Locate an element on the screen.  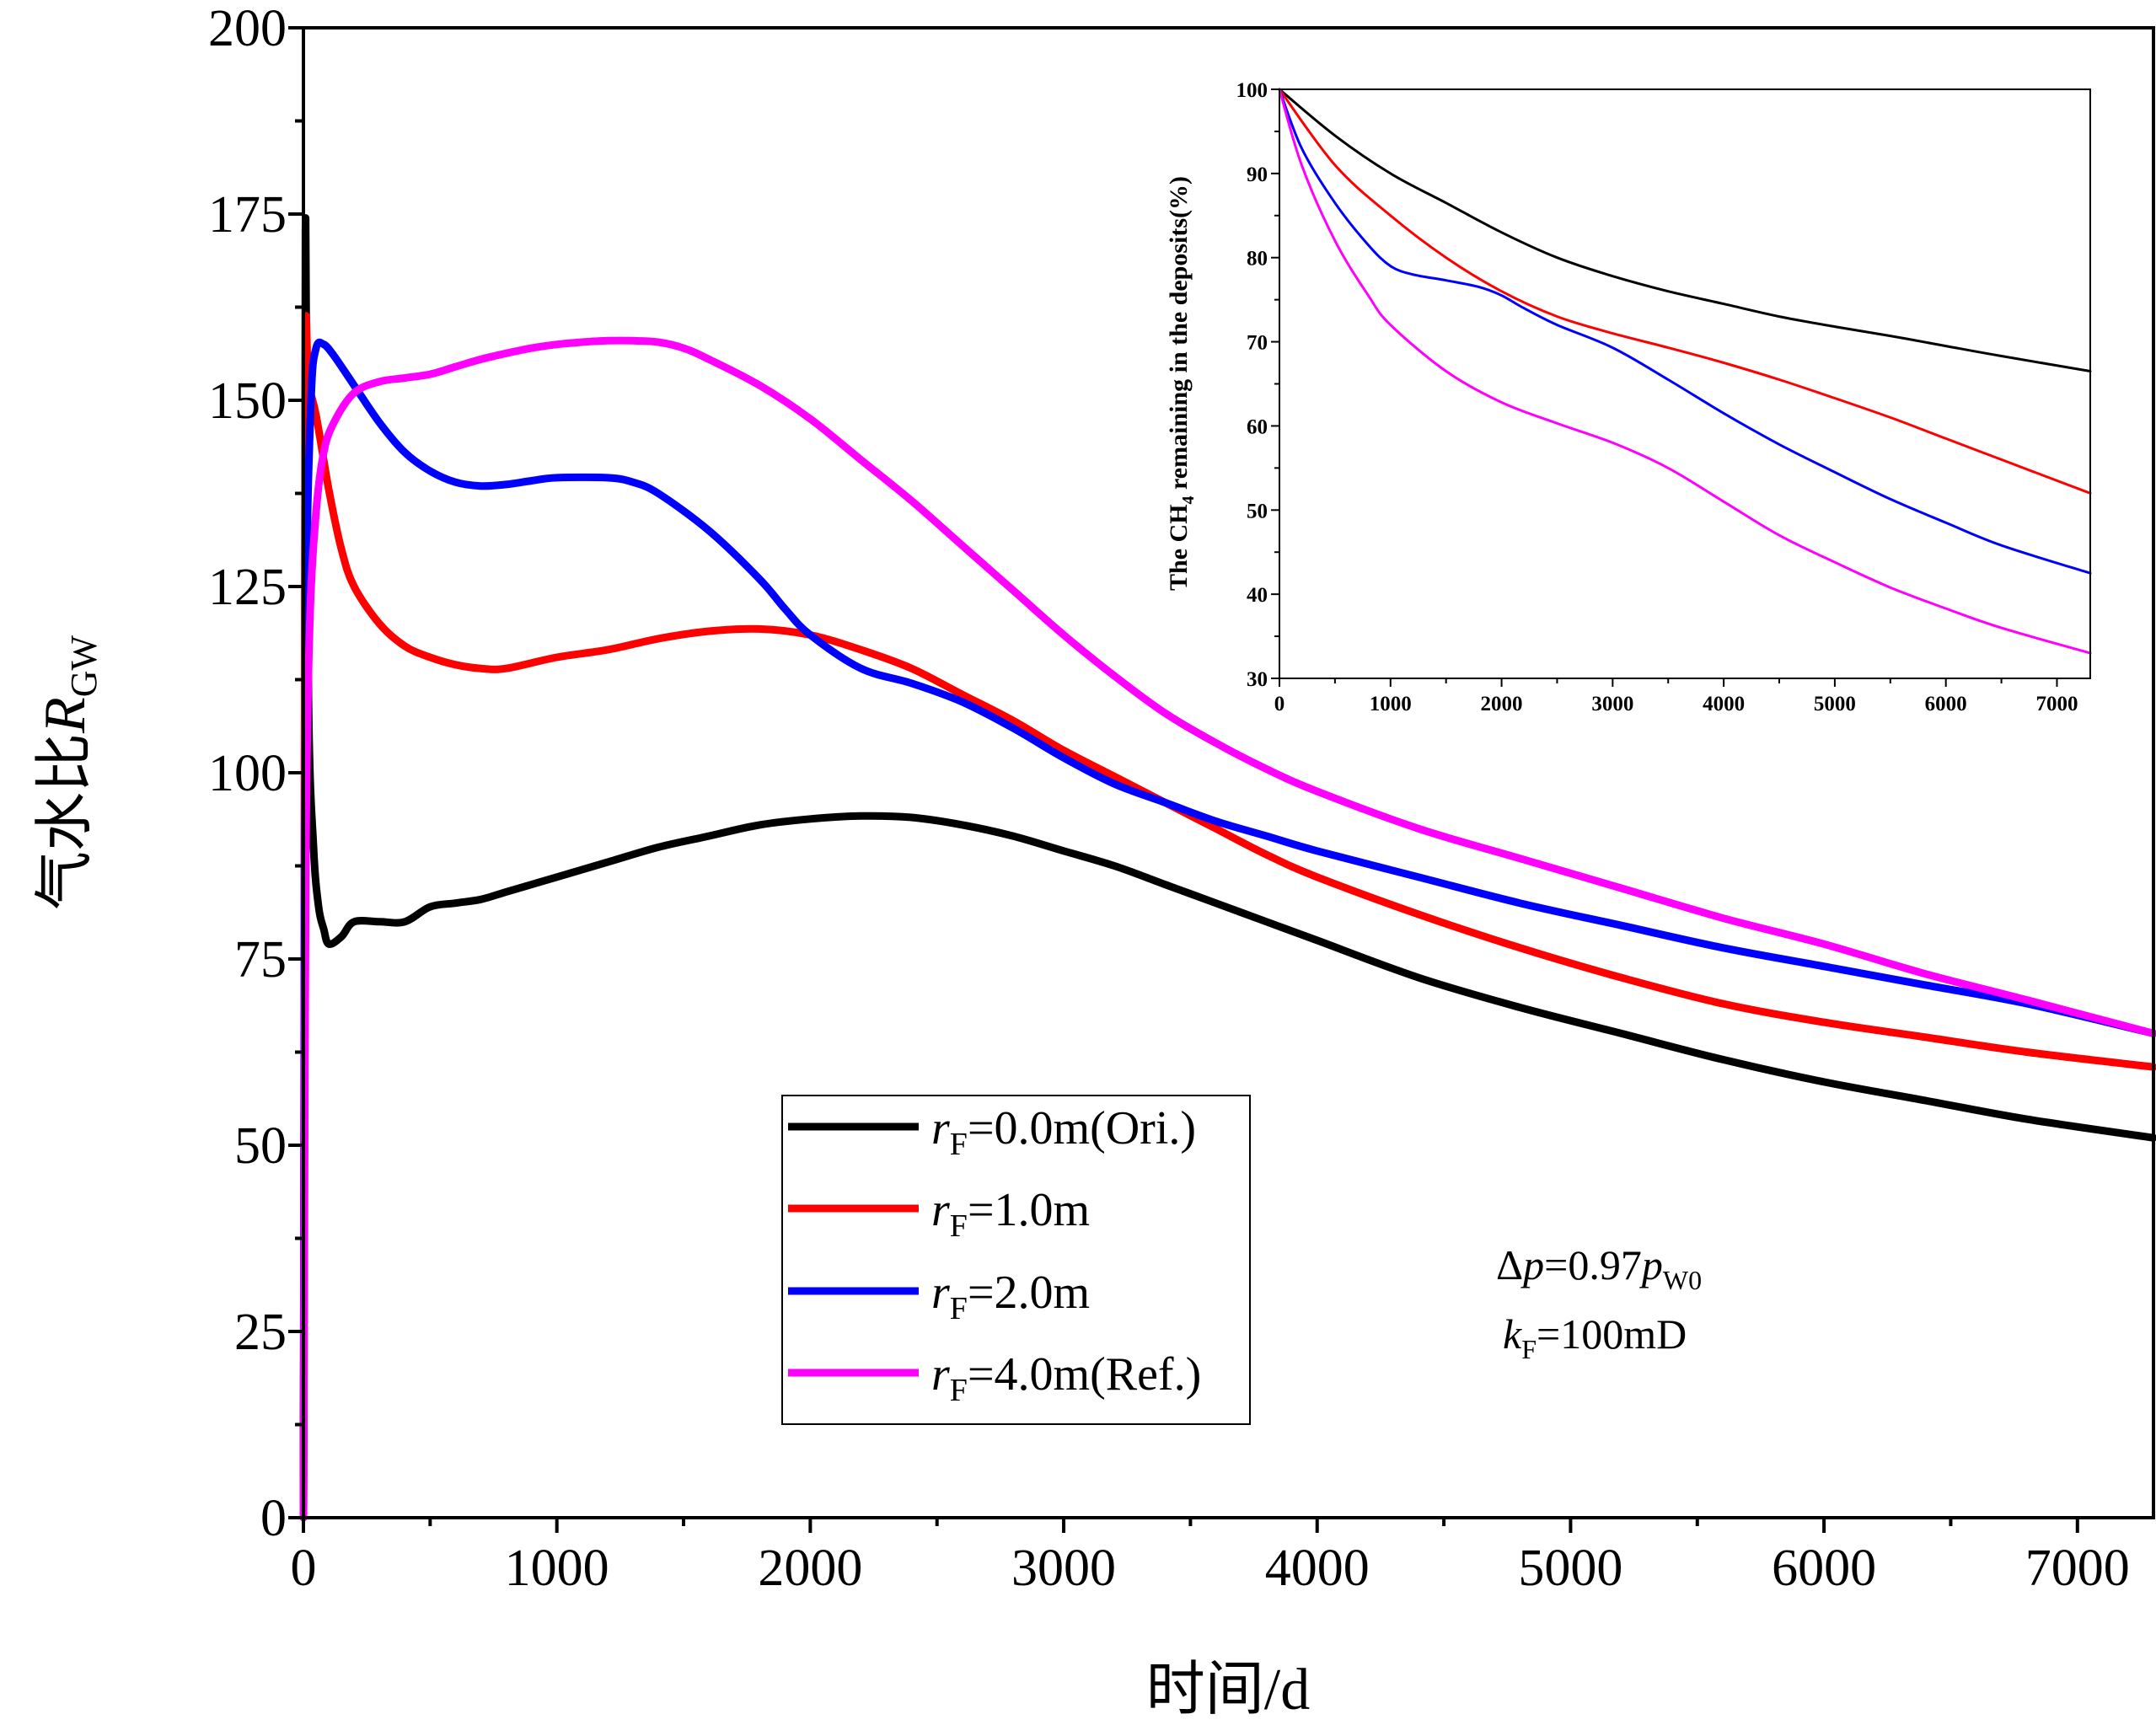
inset-y-tick-label: 90 is located at coordinates (1257, 174).